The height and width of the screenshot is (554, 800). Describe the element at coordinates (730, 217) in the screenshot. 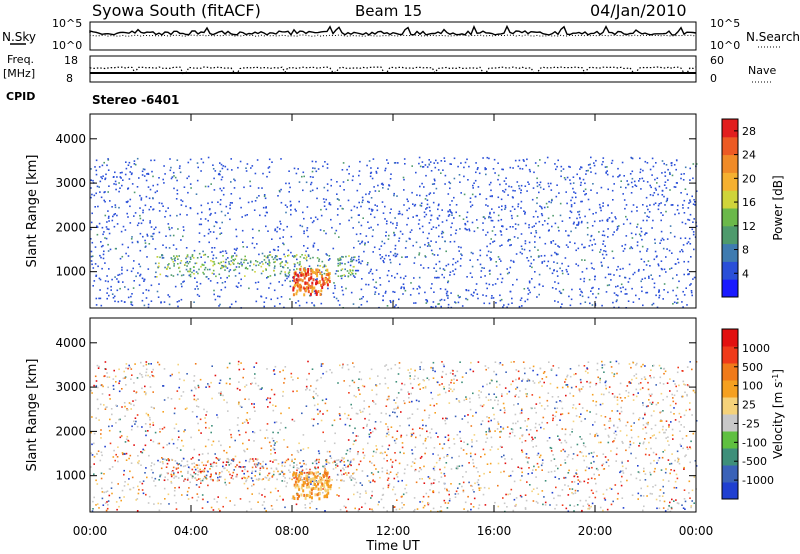

I see `colorbar-swatch` at that location.